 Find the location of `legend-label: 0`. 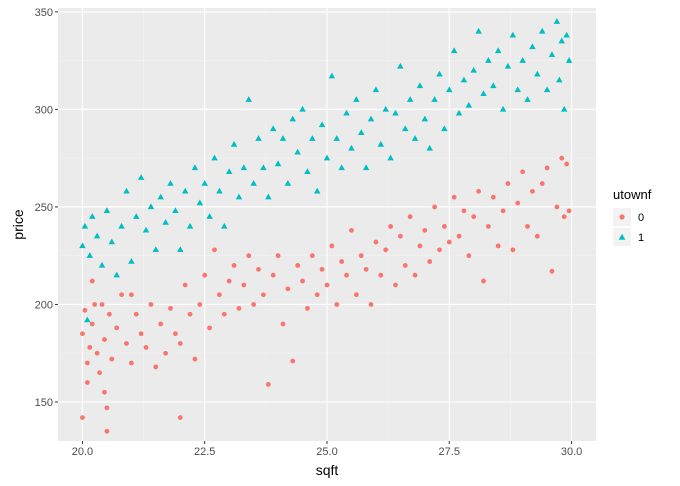

legend-label: 0 is located at coordinates (641, 218).